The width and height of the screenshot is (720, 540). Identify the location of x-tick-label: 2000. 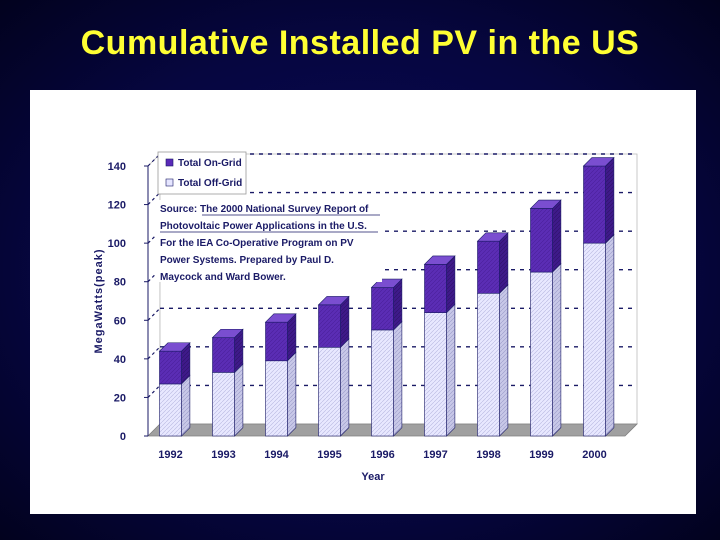
(594, 455).